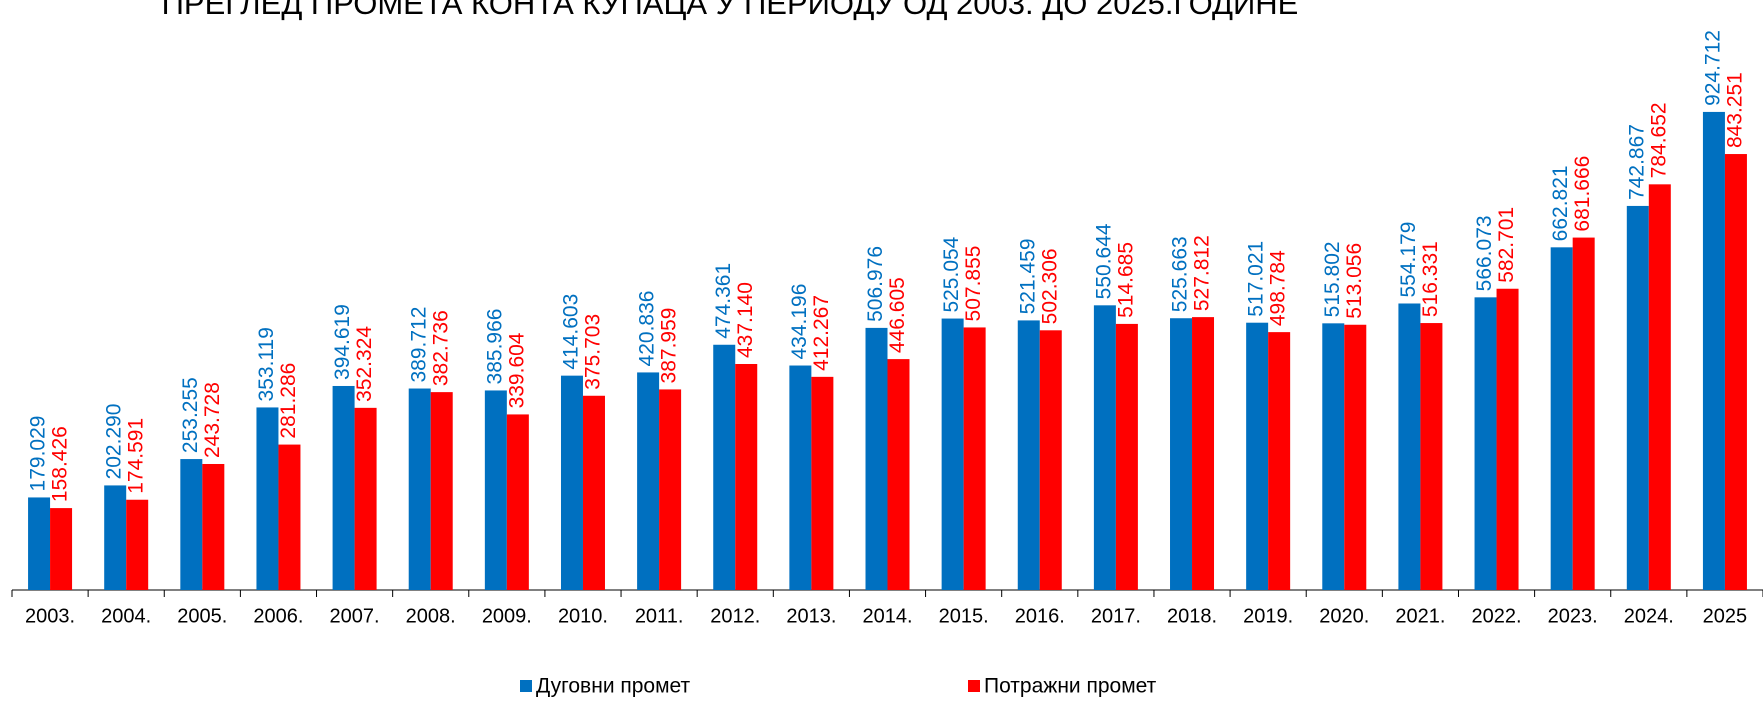  Describe the element at coordinates (278, 616) in the screenshot. I see `x-tick-label: 2006.` at that location.